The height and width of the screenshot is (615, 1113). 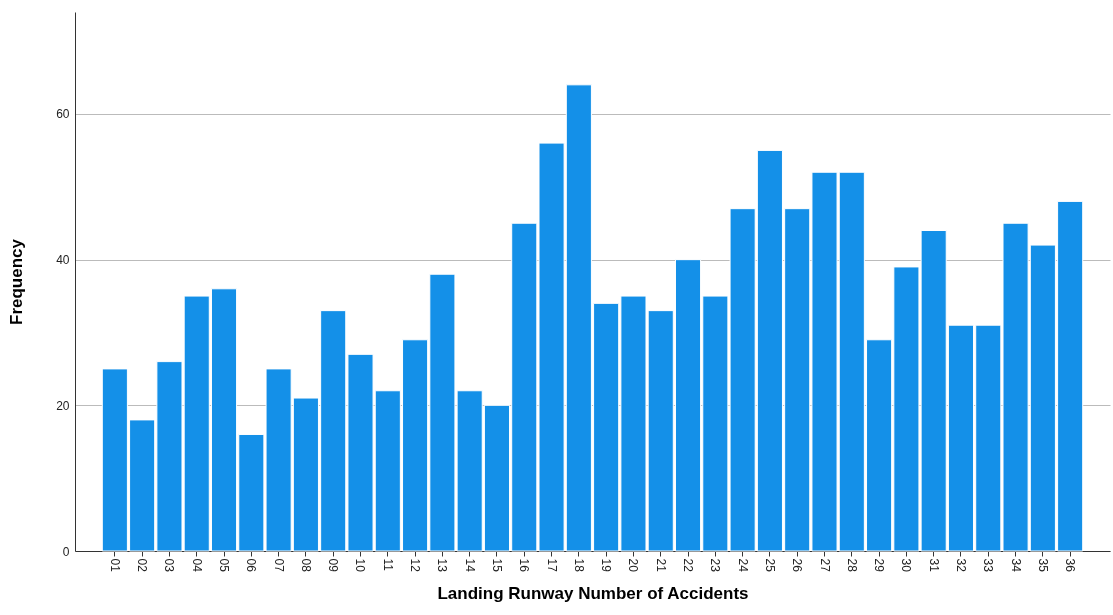 I want to click on x-tick-label: 15, so click(x=496, y=565).